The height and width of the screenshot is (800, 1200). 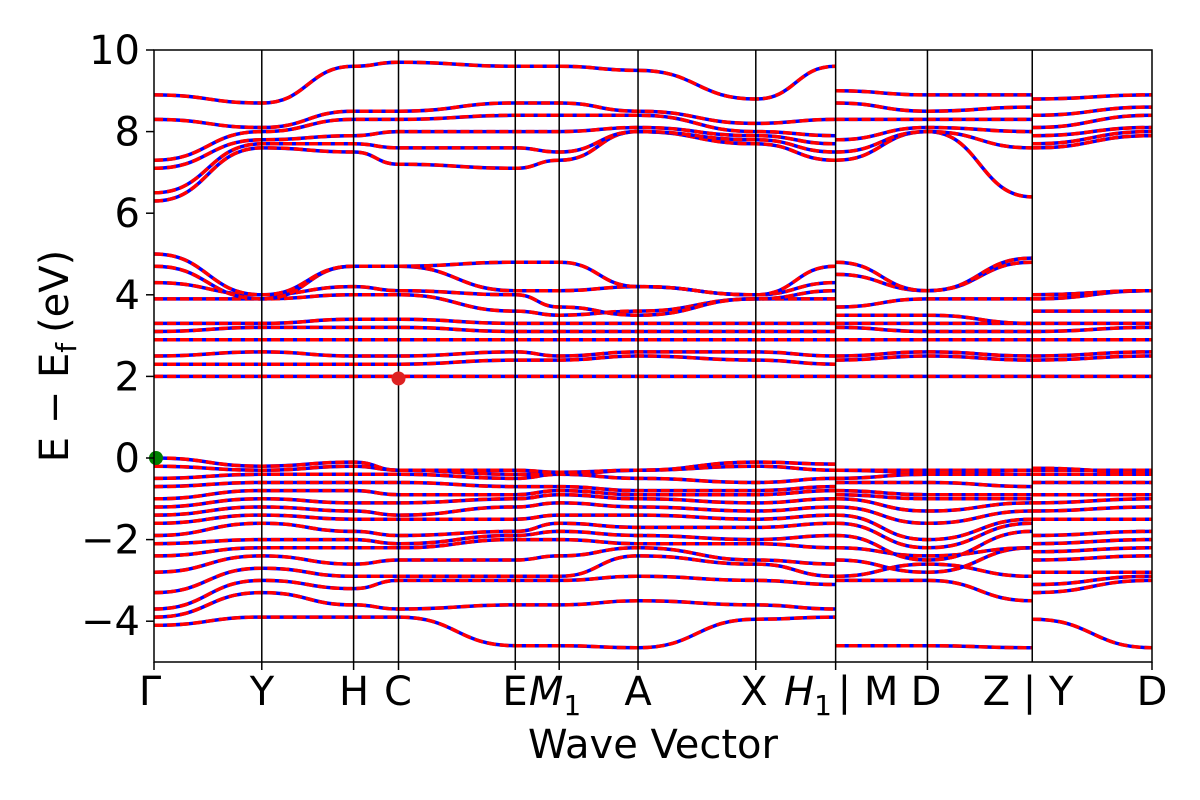 What do you see at coordinates (262, 692) in the screenshot?
I see `x-tick-label-1: Y` at bounding box center [262, 692].